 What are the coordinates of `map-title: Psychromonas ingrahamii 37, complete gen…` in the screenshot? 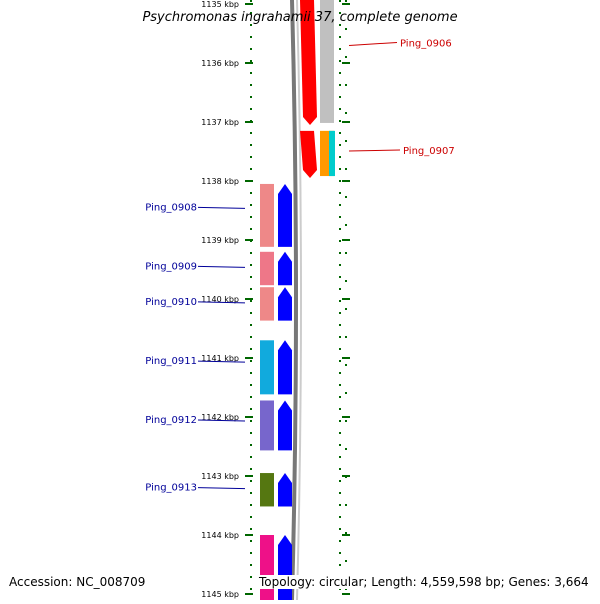 It's located at (300, 17).